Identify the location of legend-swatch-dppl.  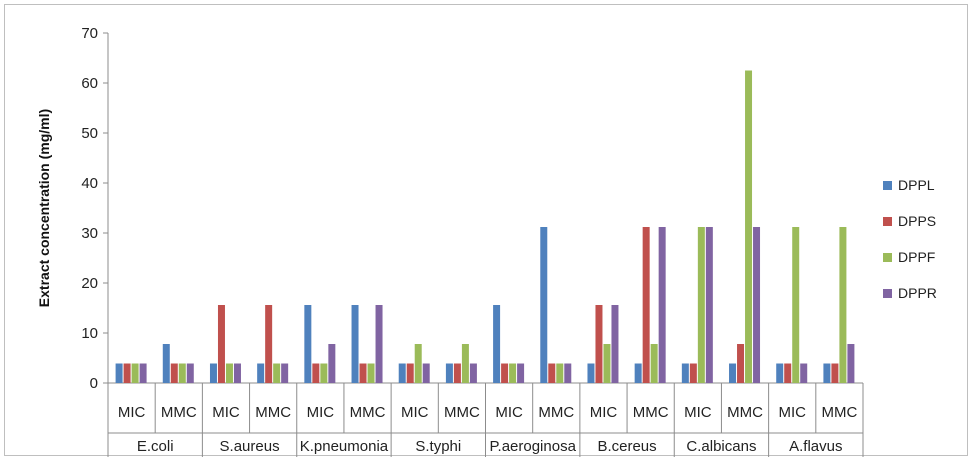
(887, 185).